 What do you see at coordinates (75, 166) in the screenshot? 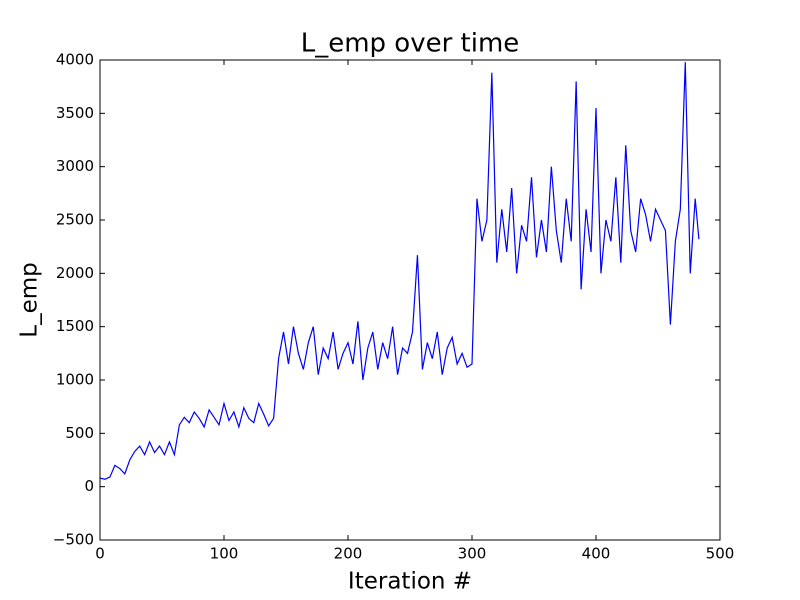
I see `y-tick-label: 3000` at bounding box center [75, 166].